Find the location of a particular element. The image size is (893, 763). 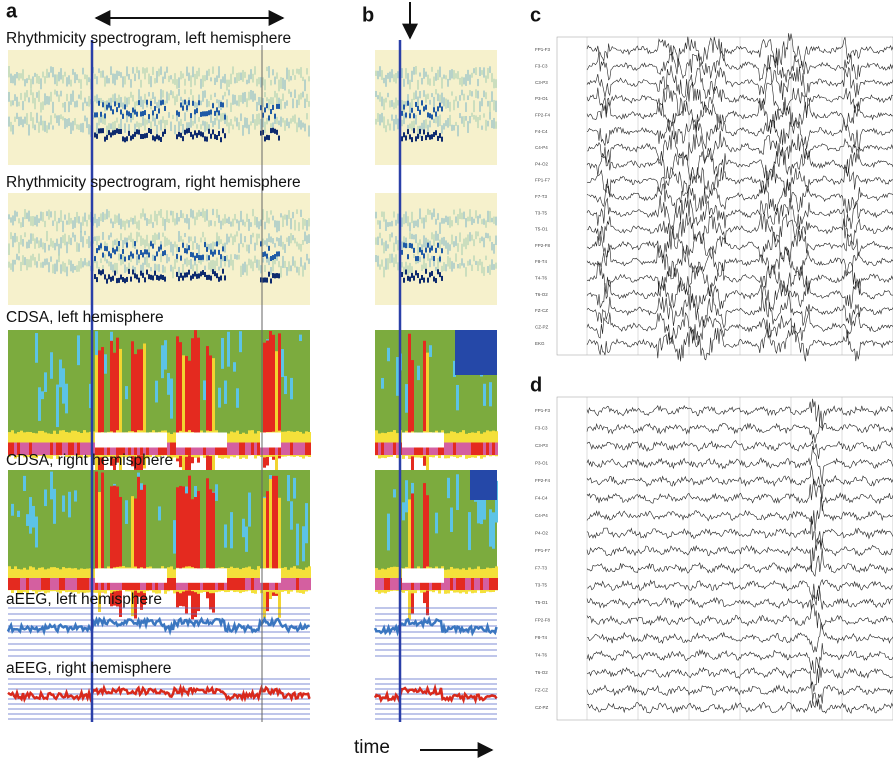

panel-title: Rhythmicity spectrogram, left hemisphere is located at coordinates (148, 38).